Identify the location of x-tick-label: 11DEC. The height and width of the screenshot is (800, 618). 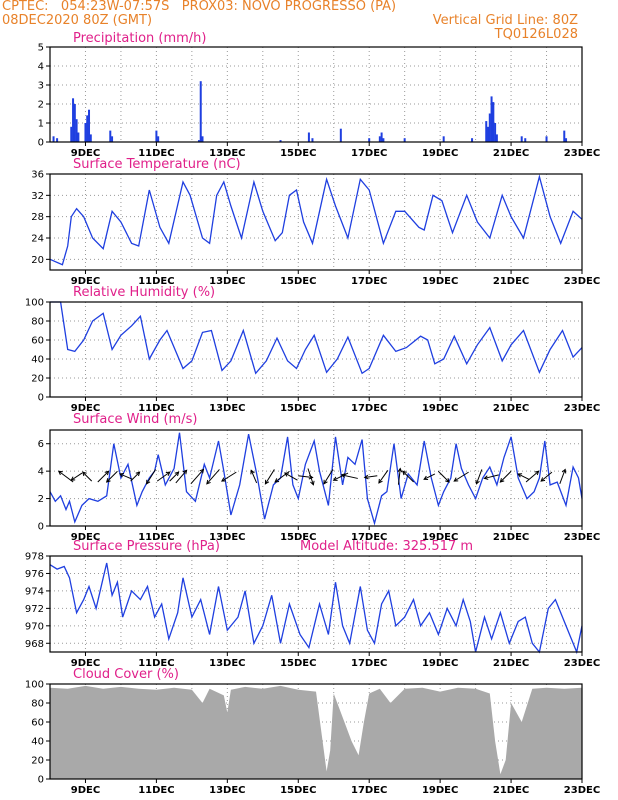
(156, 281).